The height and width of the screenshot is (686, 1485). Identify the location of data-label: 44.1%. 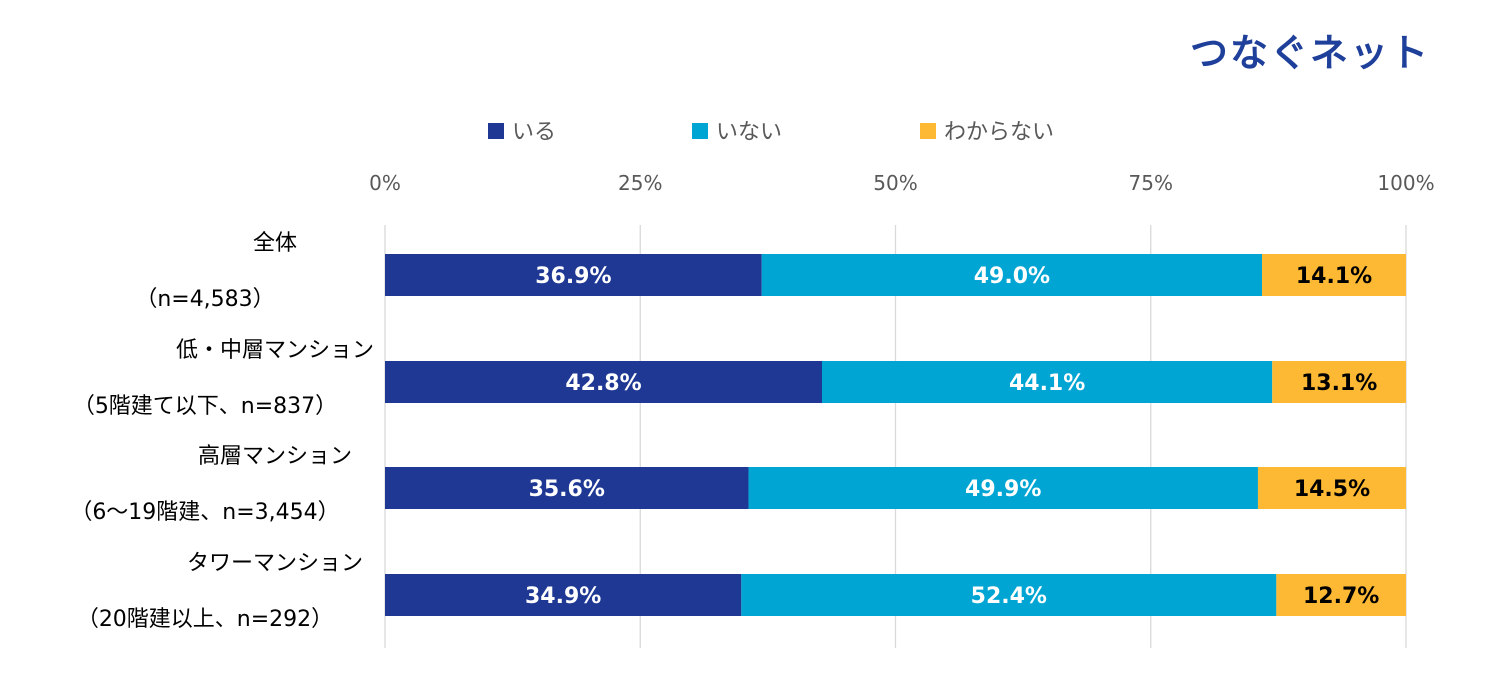
(1047, 383).